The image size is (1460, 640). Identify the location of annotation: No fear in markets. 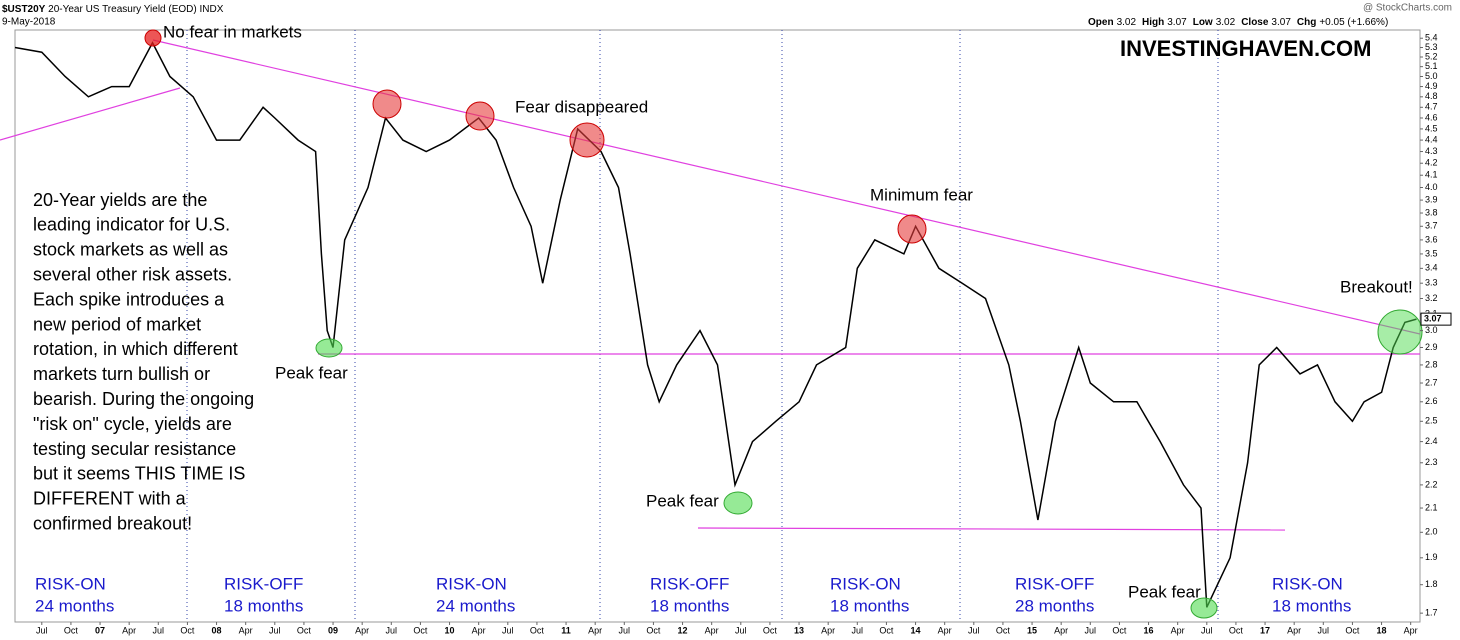
(232, 31).